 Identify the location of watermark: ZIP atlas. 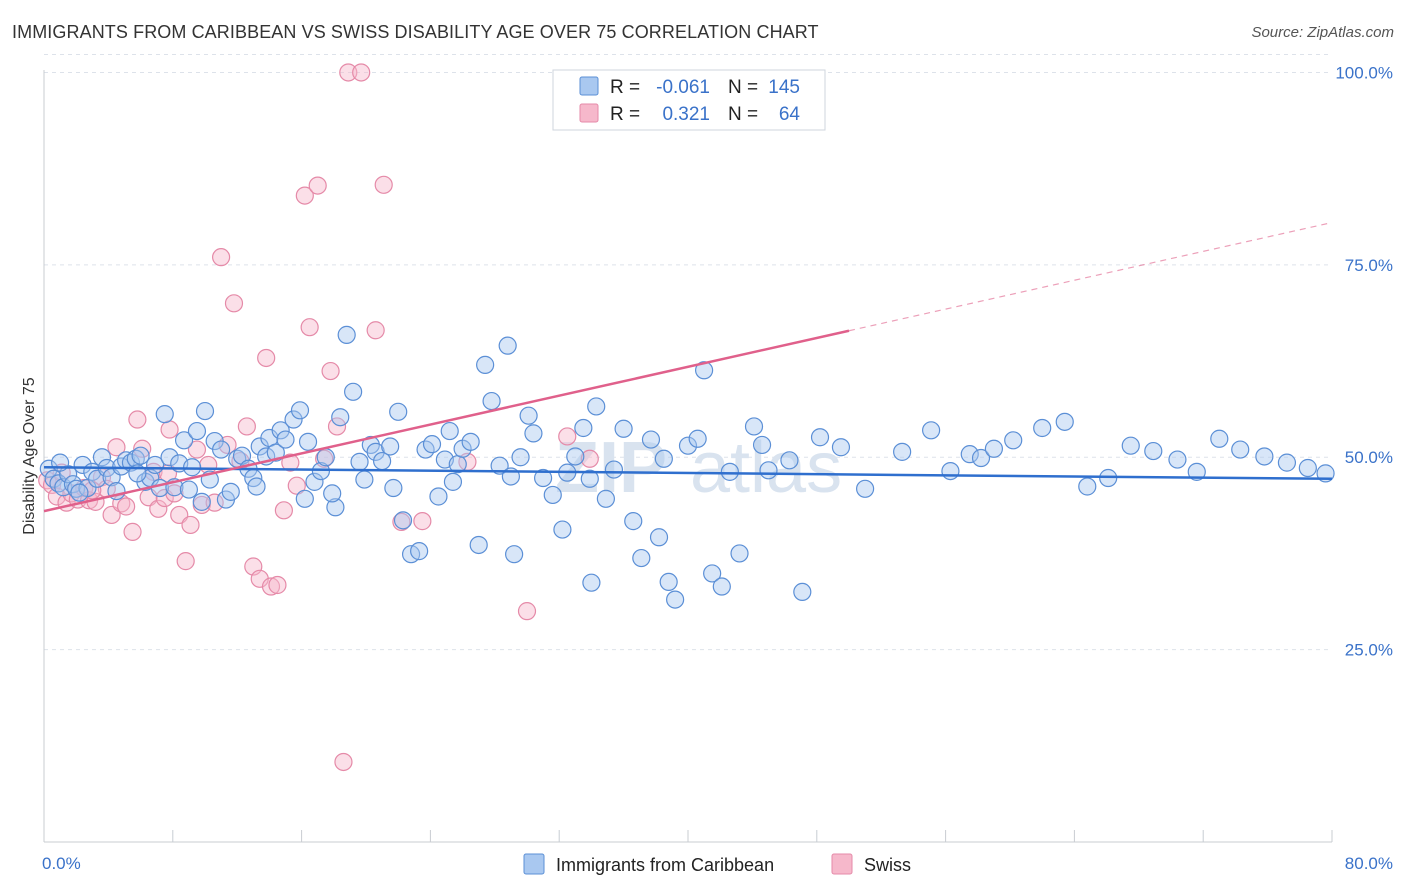
(698, 468).